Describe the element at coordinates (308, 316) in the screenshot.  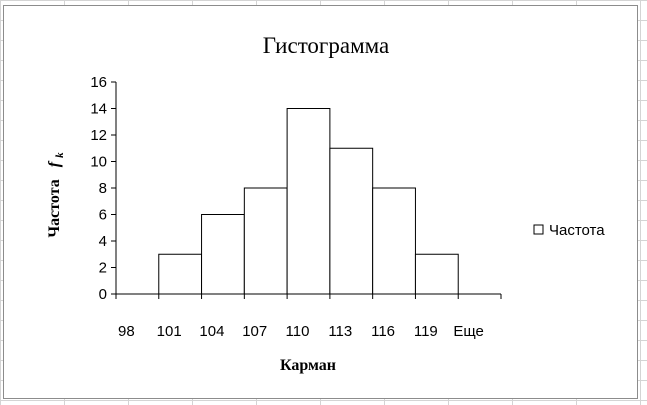
I see `x-axis: 98 101 104 107 110 113 116 119 Еще` at that location.